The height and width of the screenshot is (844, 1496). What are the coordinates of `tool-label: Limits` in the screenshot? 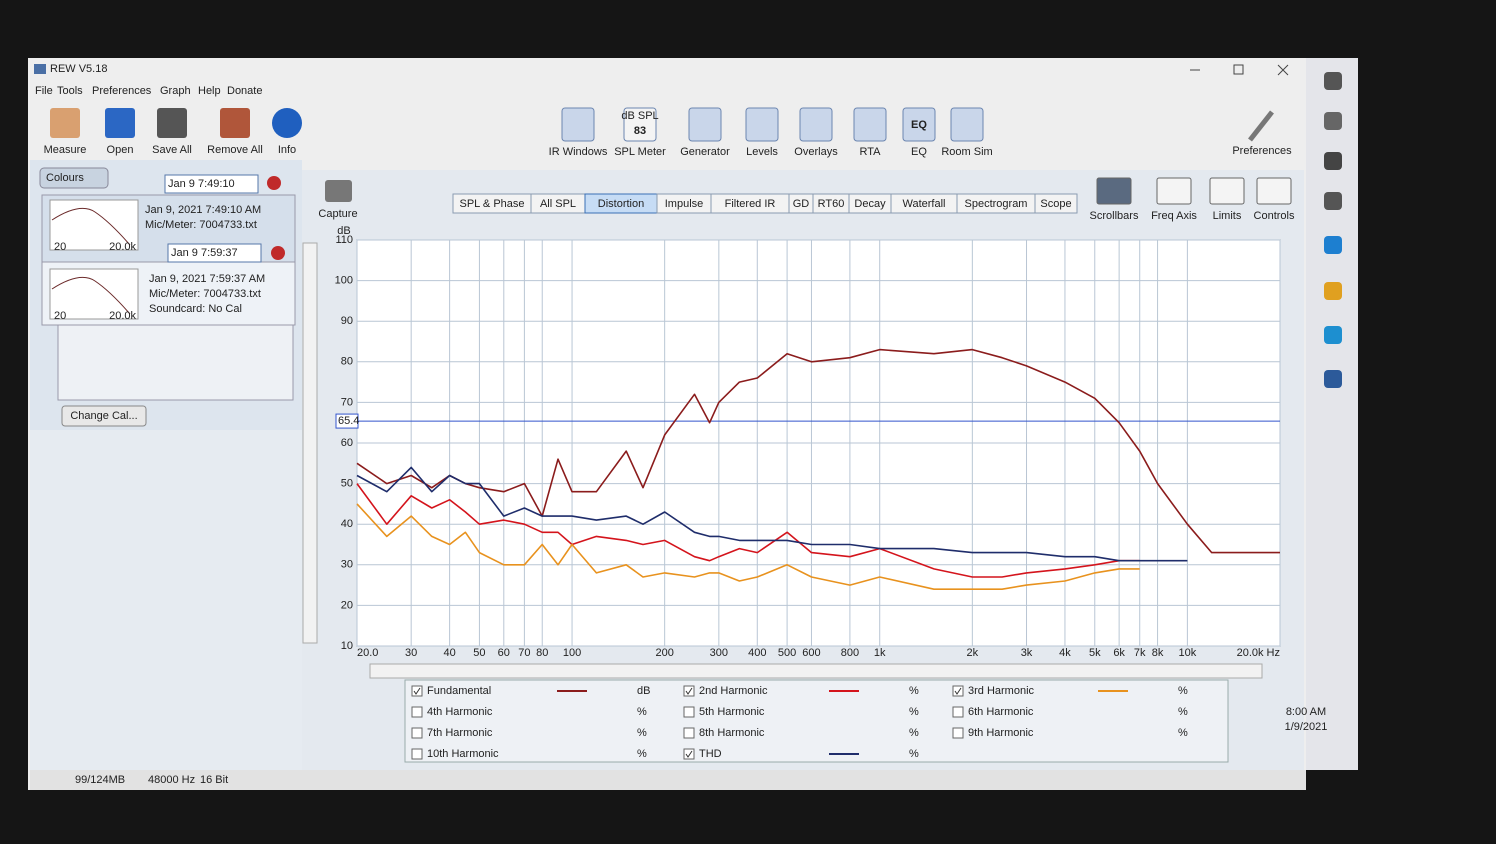 It's located at (1227, 216).